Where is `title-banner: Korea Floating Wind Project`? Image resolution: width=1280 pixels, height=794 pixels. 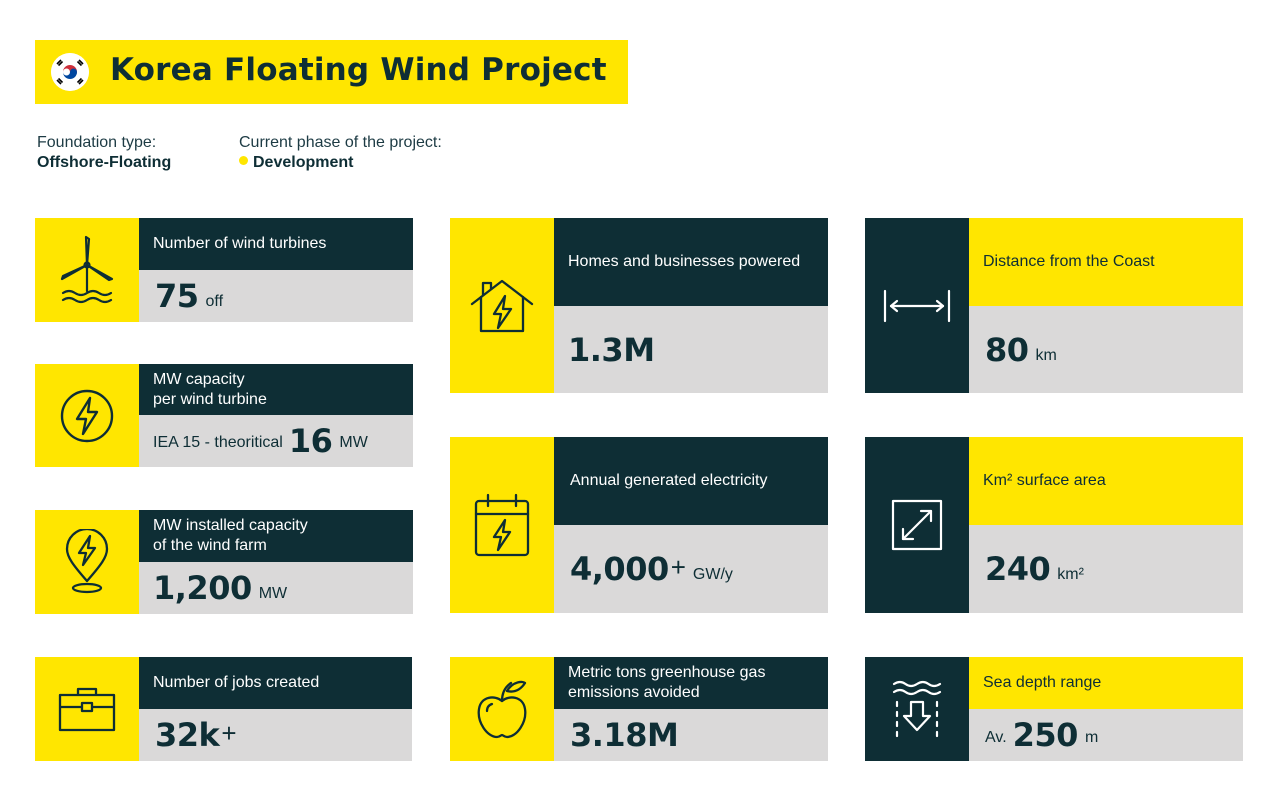
title-banner: Korea Floating Wind Project is located at coordinates (331, 72).